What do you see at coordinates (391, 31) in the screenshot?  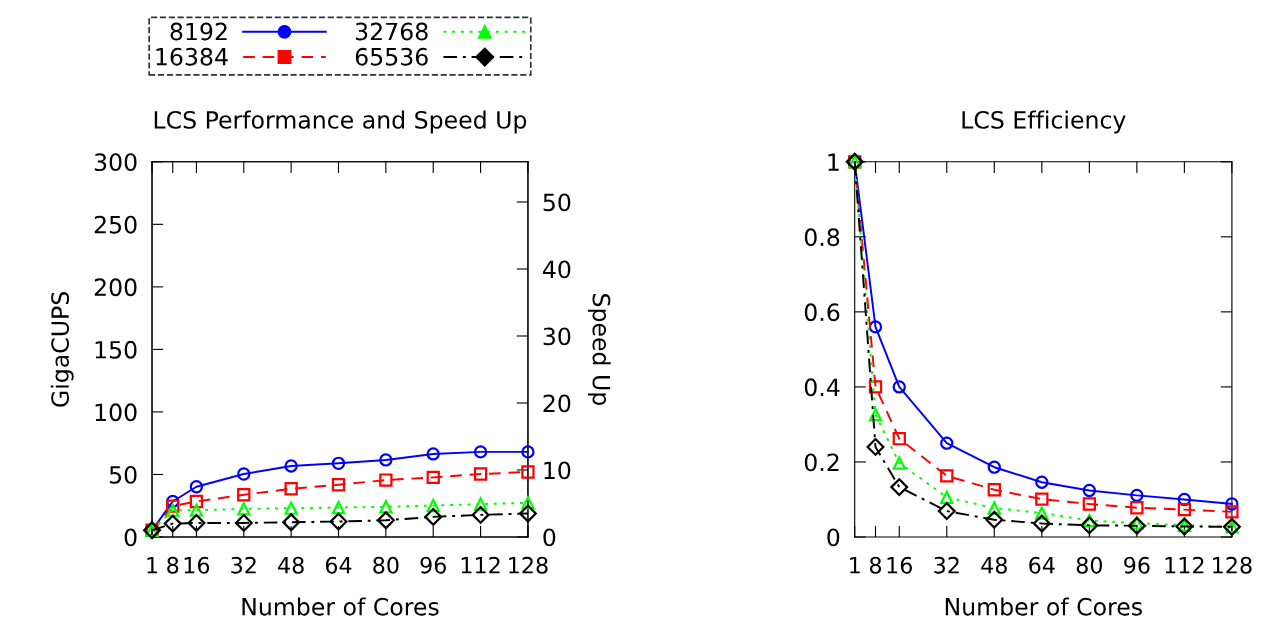 I see `legend-label: 32768` at bounding box center [391, 31].